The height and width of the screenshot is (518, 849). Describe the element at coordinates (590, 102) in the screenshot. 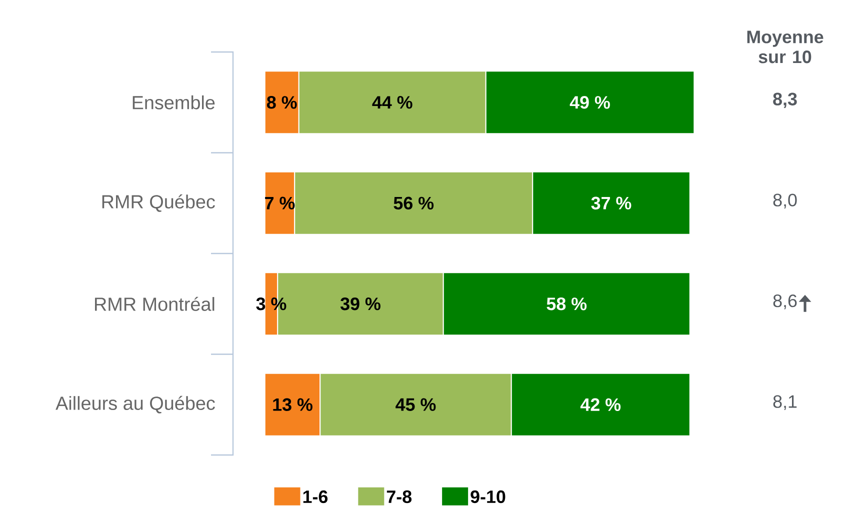

I see `data-label: 49 %` at that location.